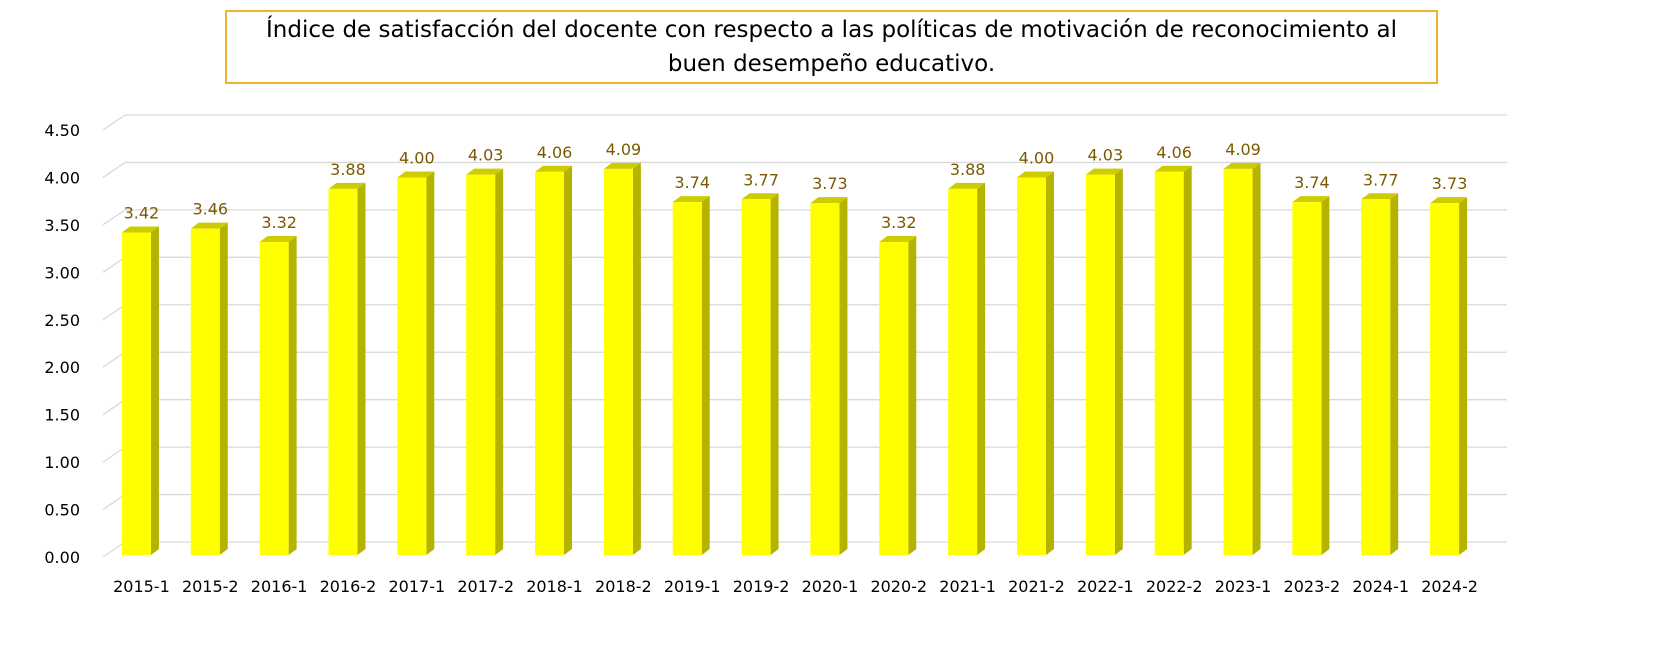 The image size is (1653, 647). What do you see at coordinates (1312, 586) in the screenshot?
I see `x-tick-label: 2023-2` at bounding box center [1312, 586].